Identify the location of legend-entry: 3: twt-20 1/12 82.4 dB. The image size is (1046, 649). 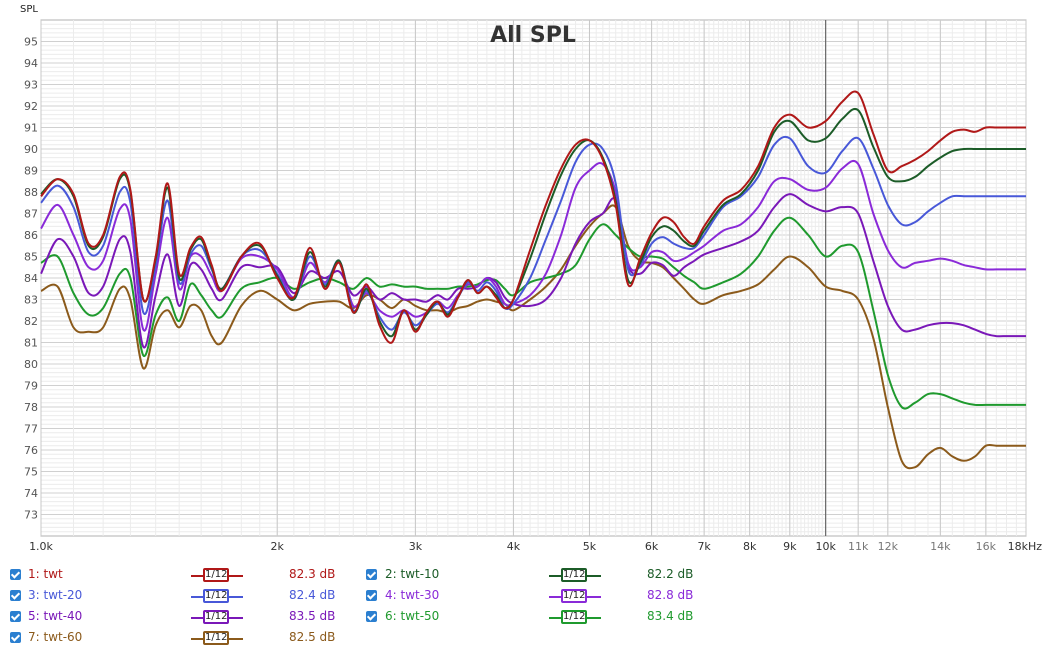
(523, 597).